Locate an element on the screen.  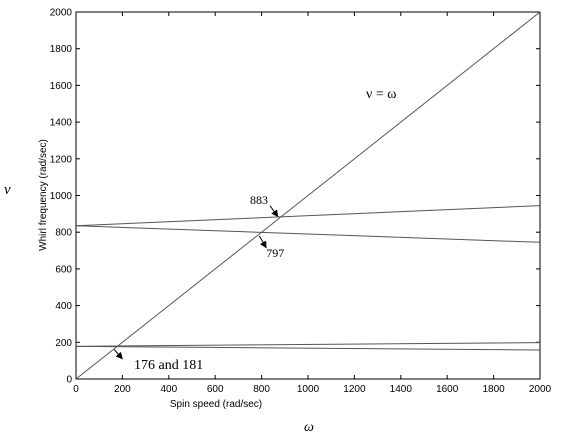
x-tick-label-2: 400 is located at coordinates (168, 389).